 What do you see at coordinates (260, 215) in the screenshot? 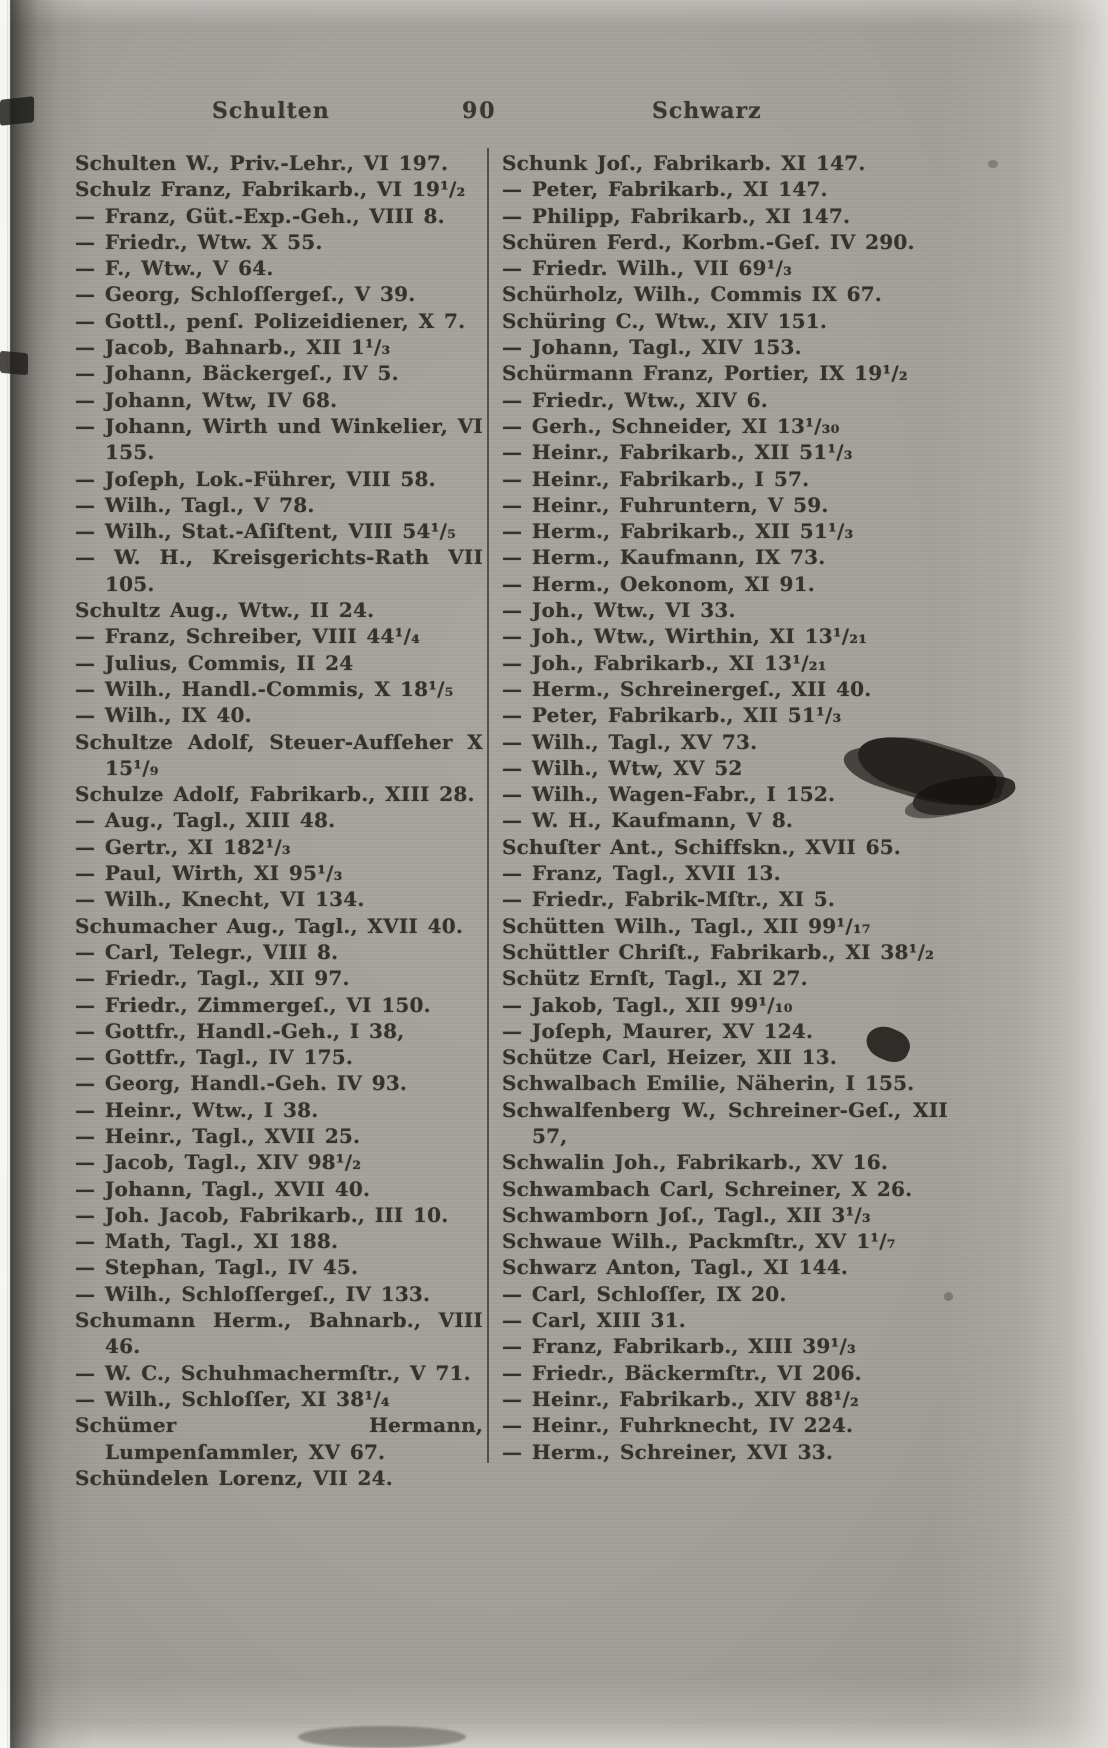
I see `directory-entry: — Franz, Güt.-Exp.-Geh., VIII 8.` at bounding box center [260, 215].